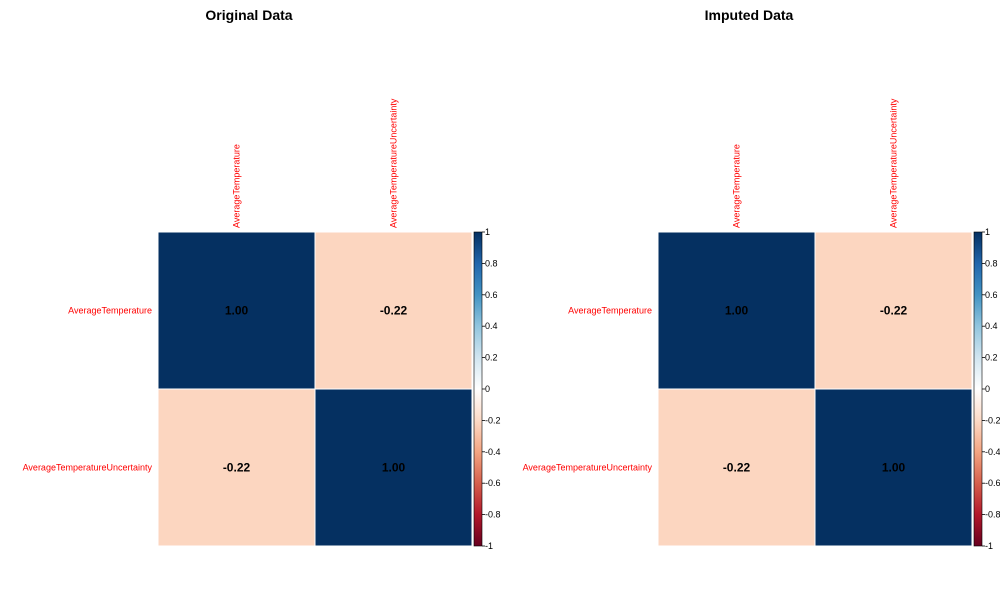 The width and height of the screenshot is (1000, 600). Describe the element at coordinates (248, 15) in the screenshot. I see `chart-title: Original Data` at that location.